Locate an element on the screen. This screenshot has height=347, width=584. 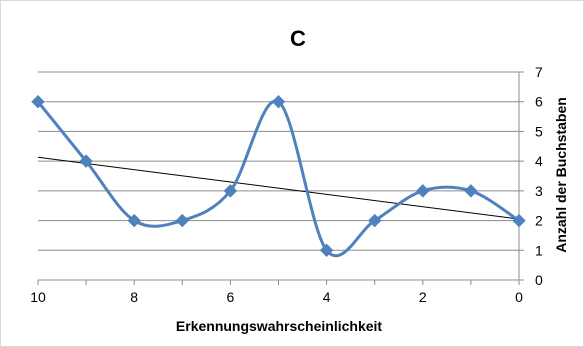
data-point-x7 is located at coordinates (182, 220).